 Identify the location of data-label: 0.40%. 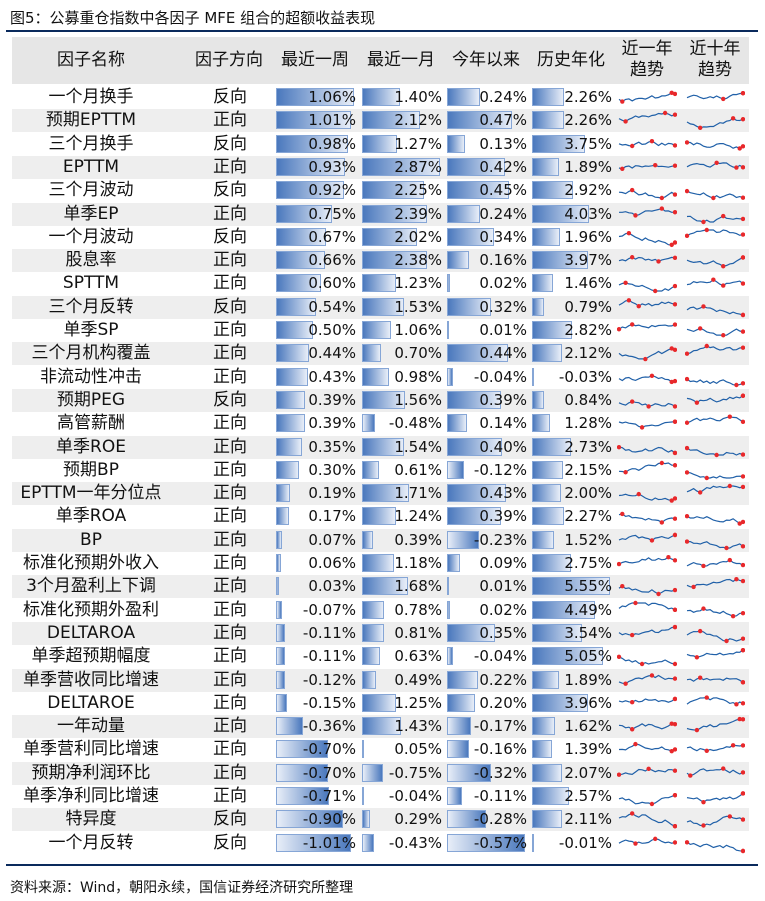
(503, 446).